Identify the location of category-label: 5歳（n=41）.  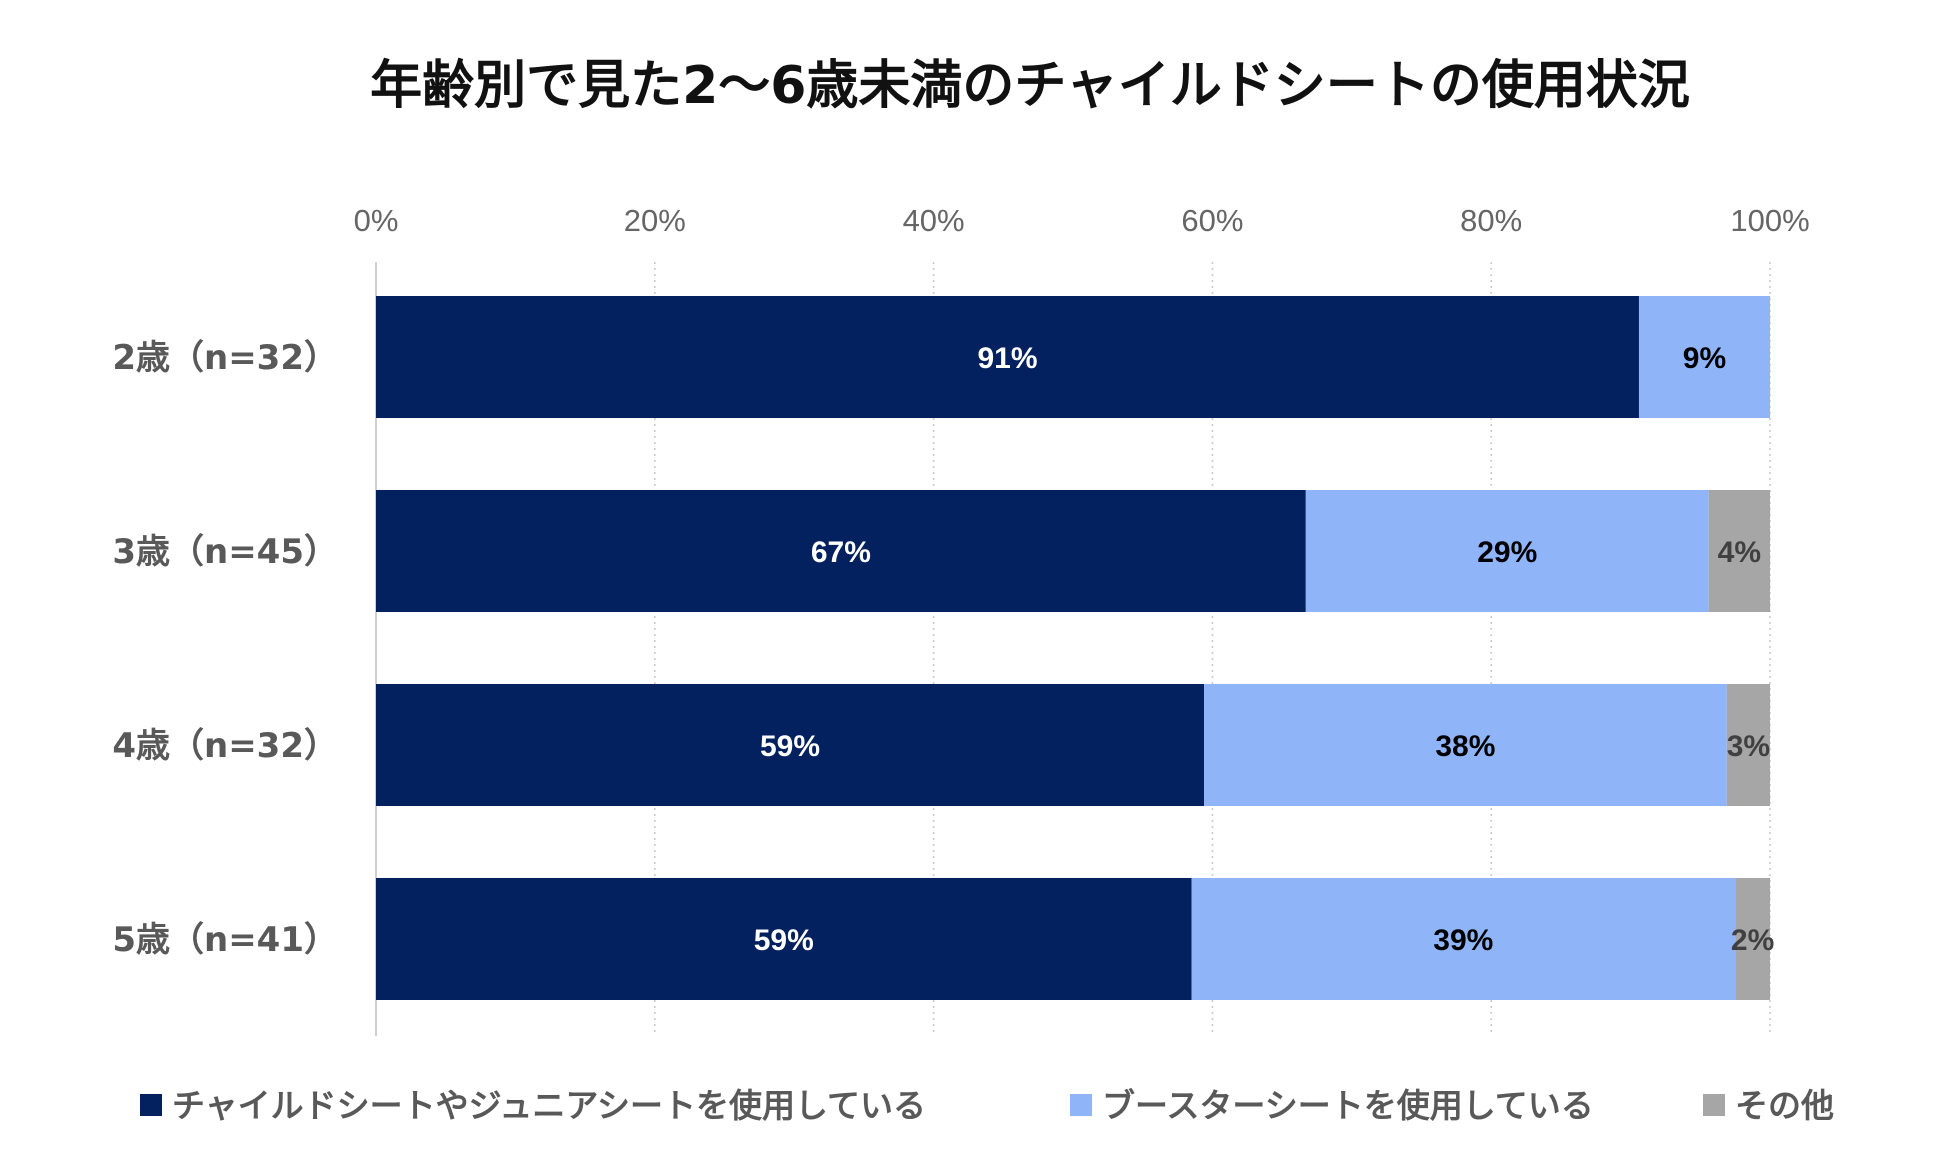
(225, 940).